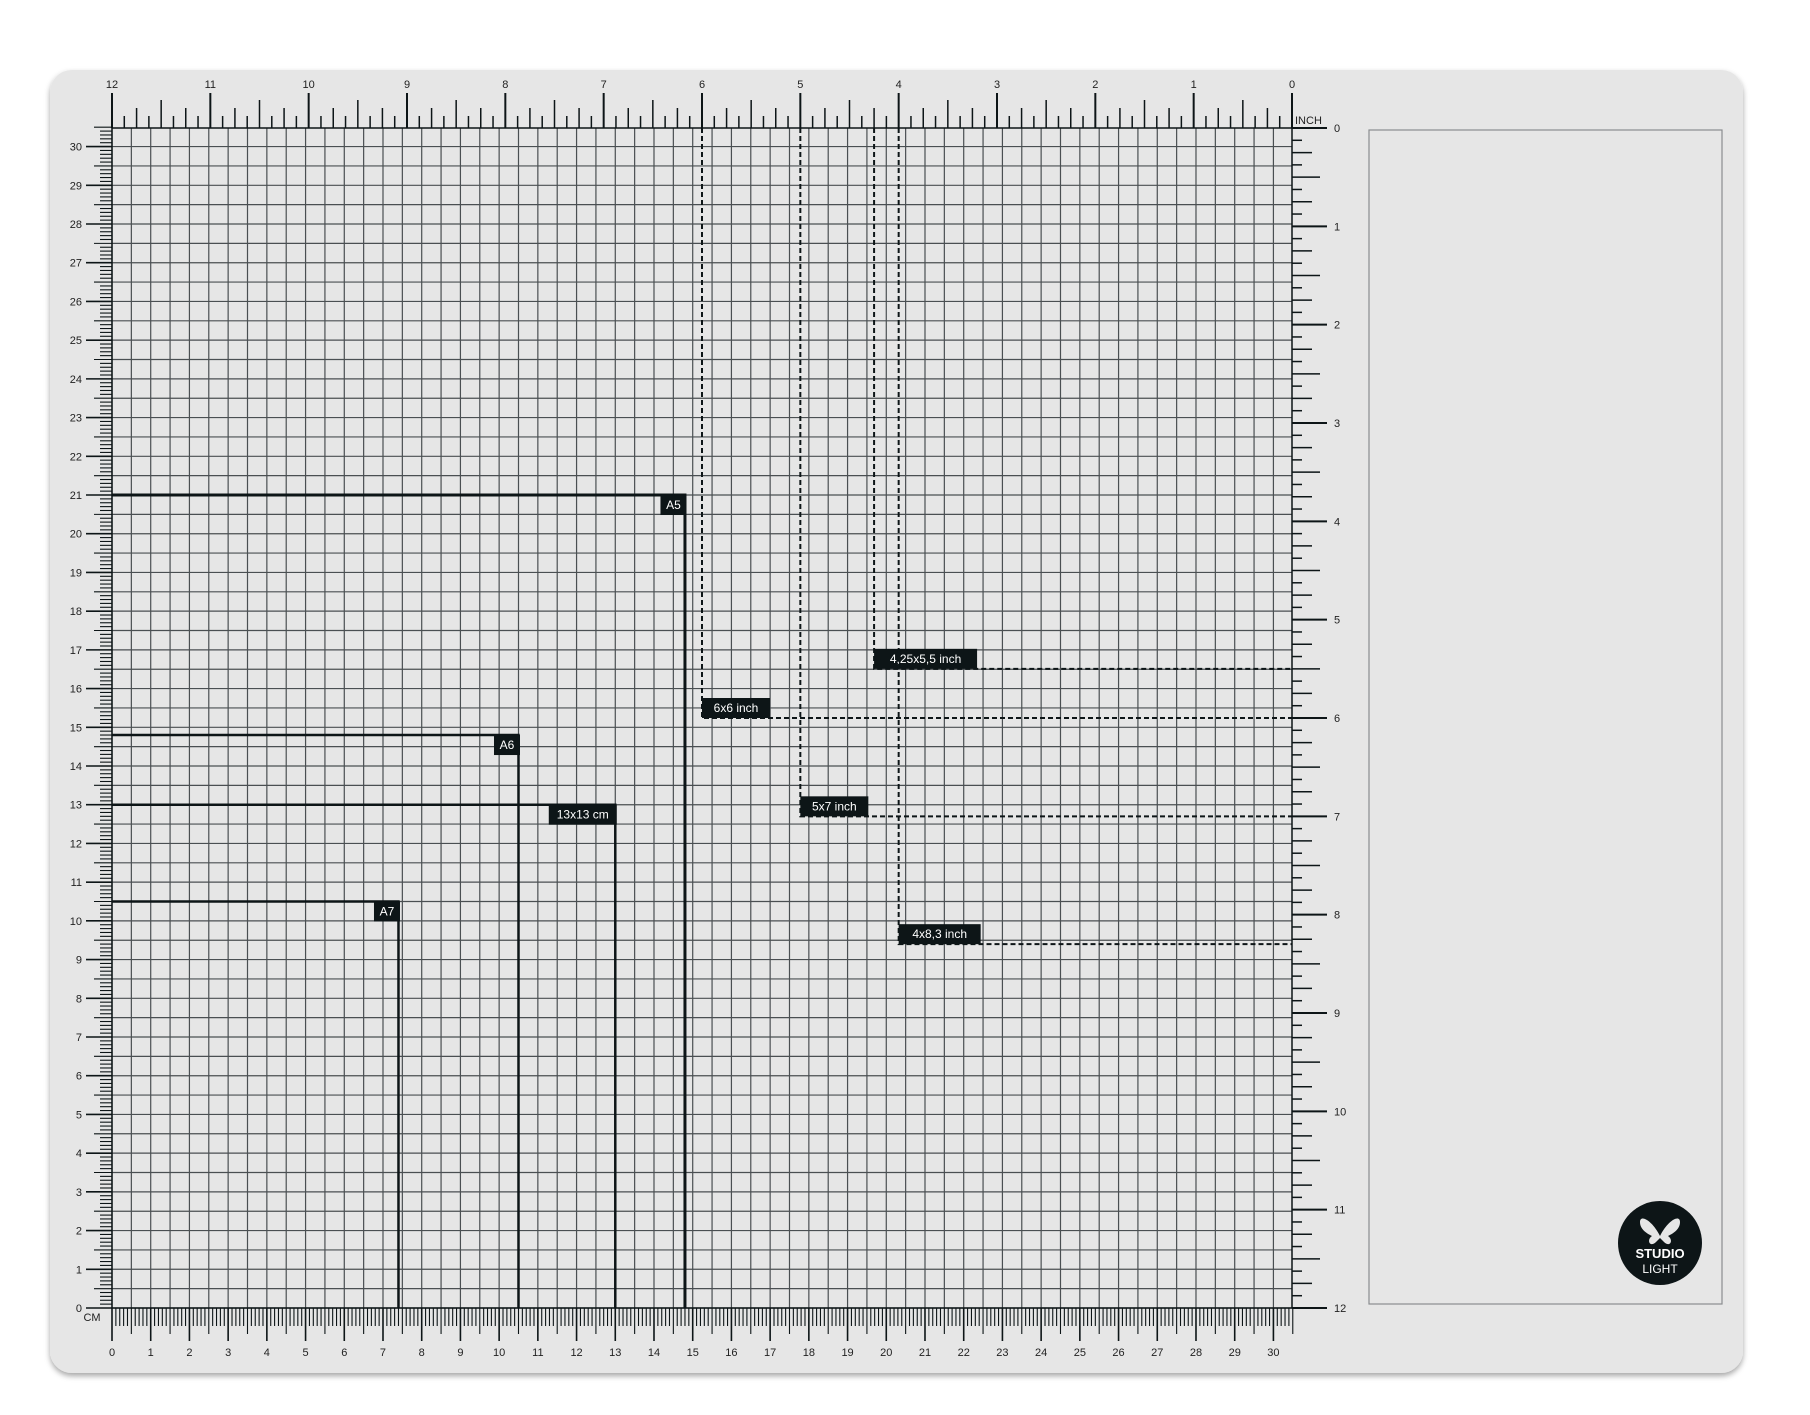 The height and width of the screenshot is (1415, 1810). I want to click on bottom-cm-label: 19, so click(847, 1353).